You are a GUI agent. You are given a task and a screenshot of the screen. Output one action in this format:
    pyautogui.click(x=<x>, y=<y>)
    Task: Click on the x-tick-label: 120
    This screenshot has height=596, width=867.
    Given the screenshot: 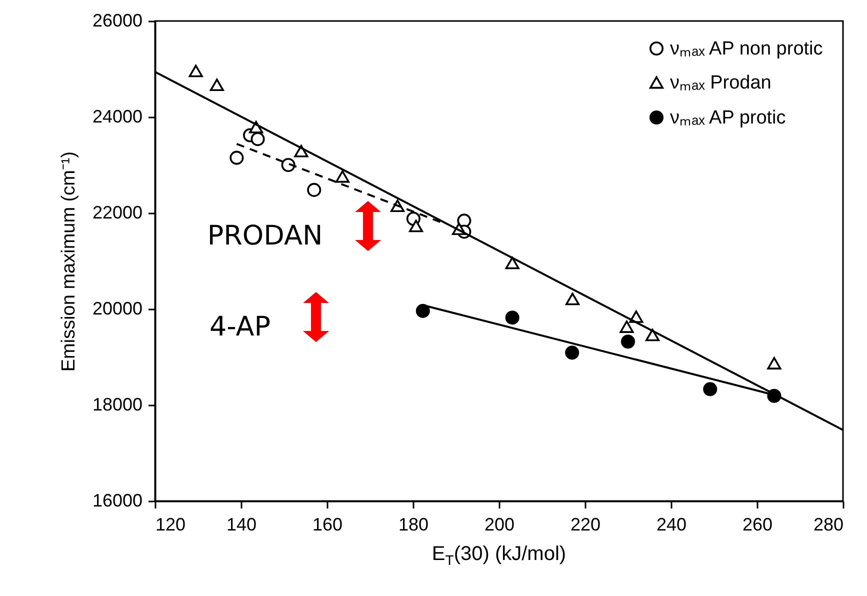 What is the action you would take?
    pyautogui.click(x=171, y=524)
    